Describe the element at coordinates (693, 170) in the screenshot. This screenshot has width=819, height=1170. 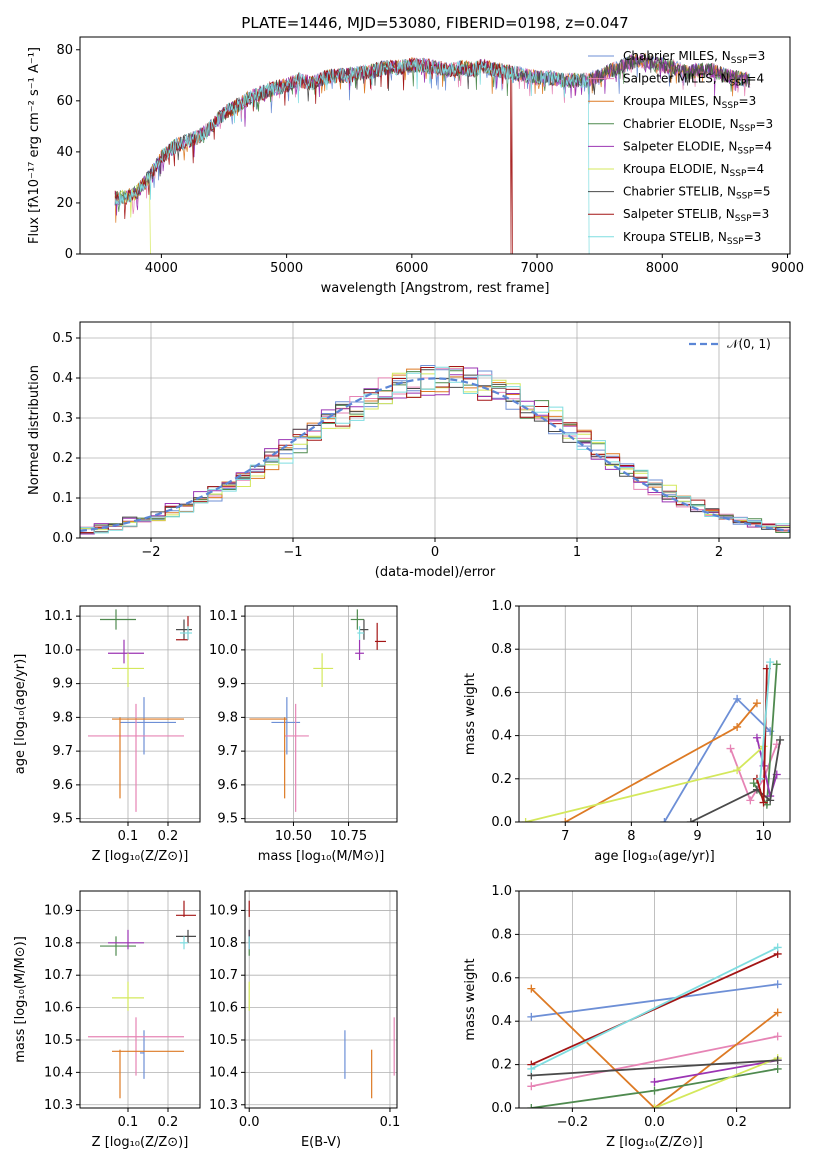
I see `legend-entry: Kroupa ELODIE, NSSP=4` at that location.